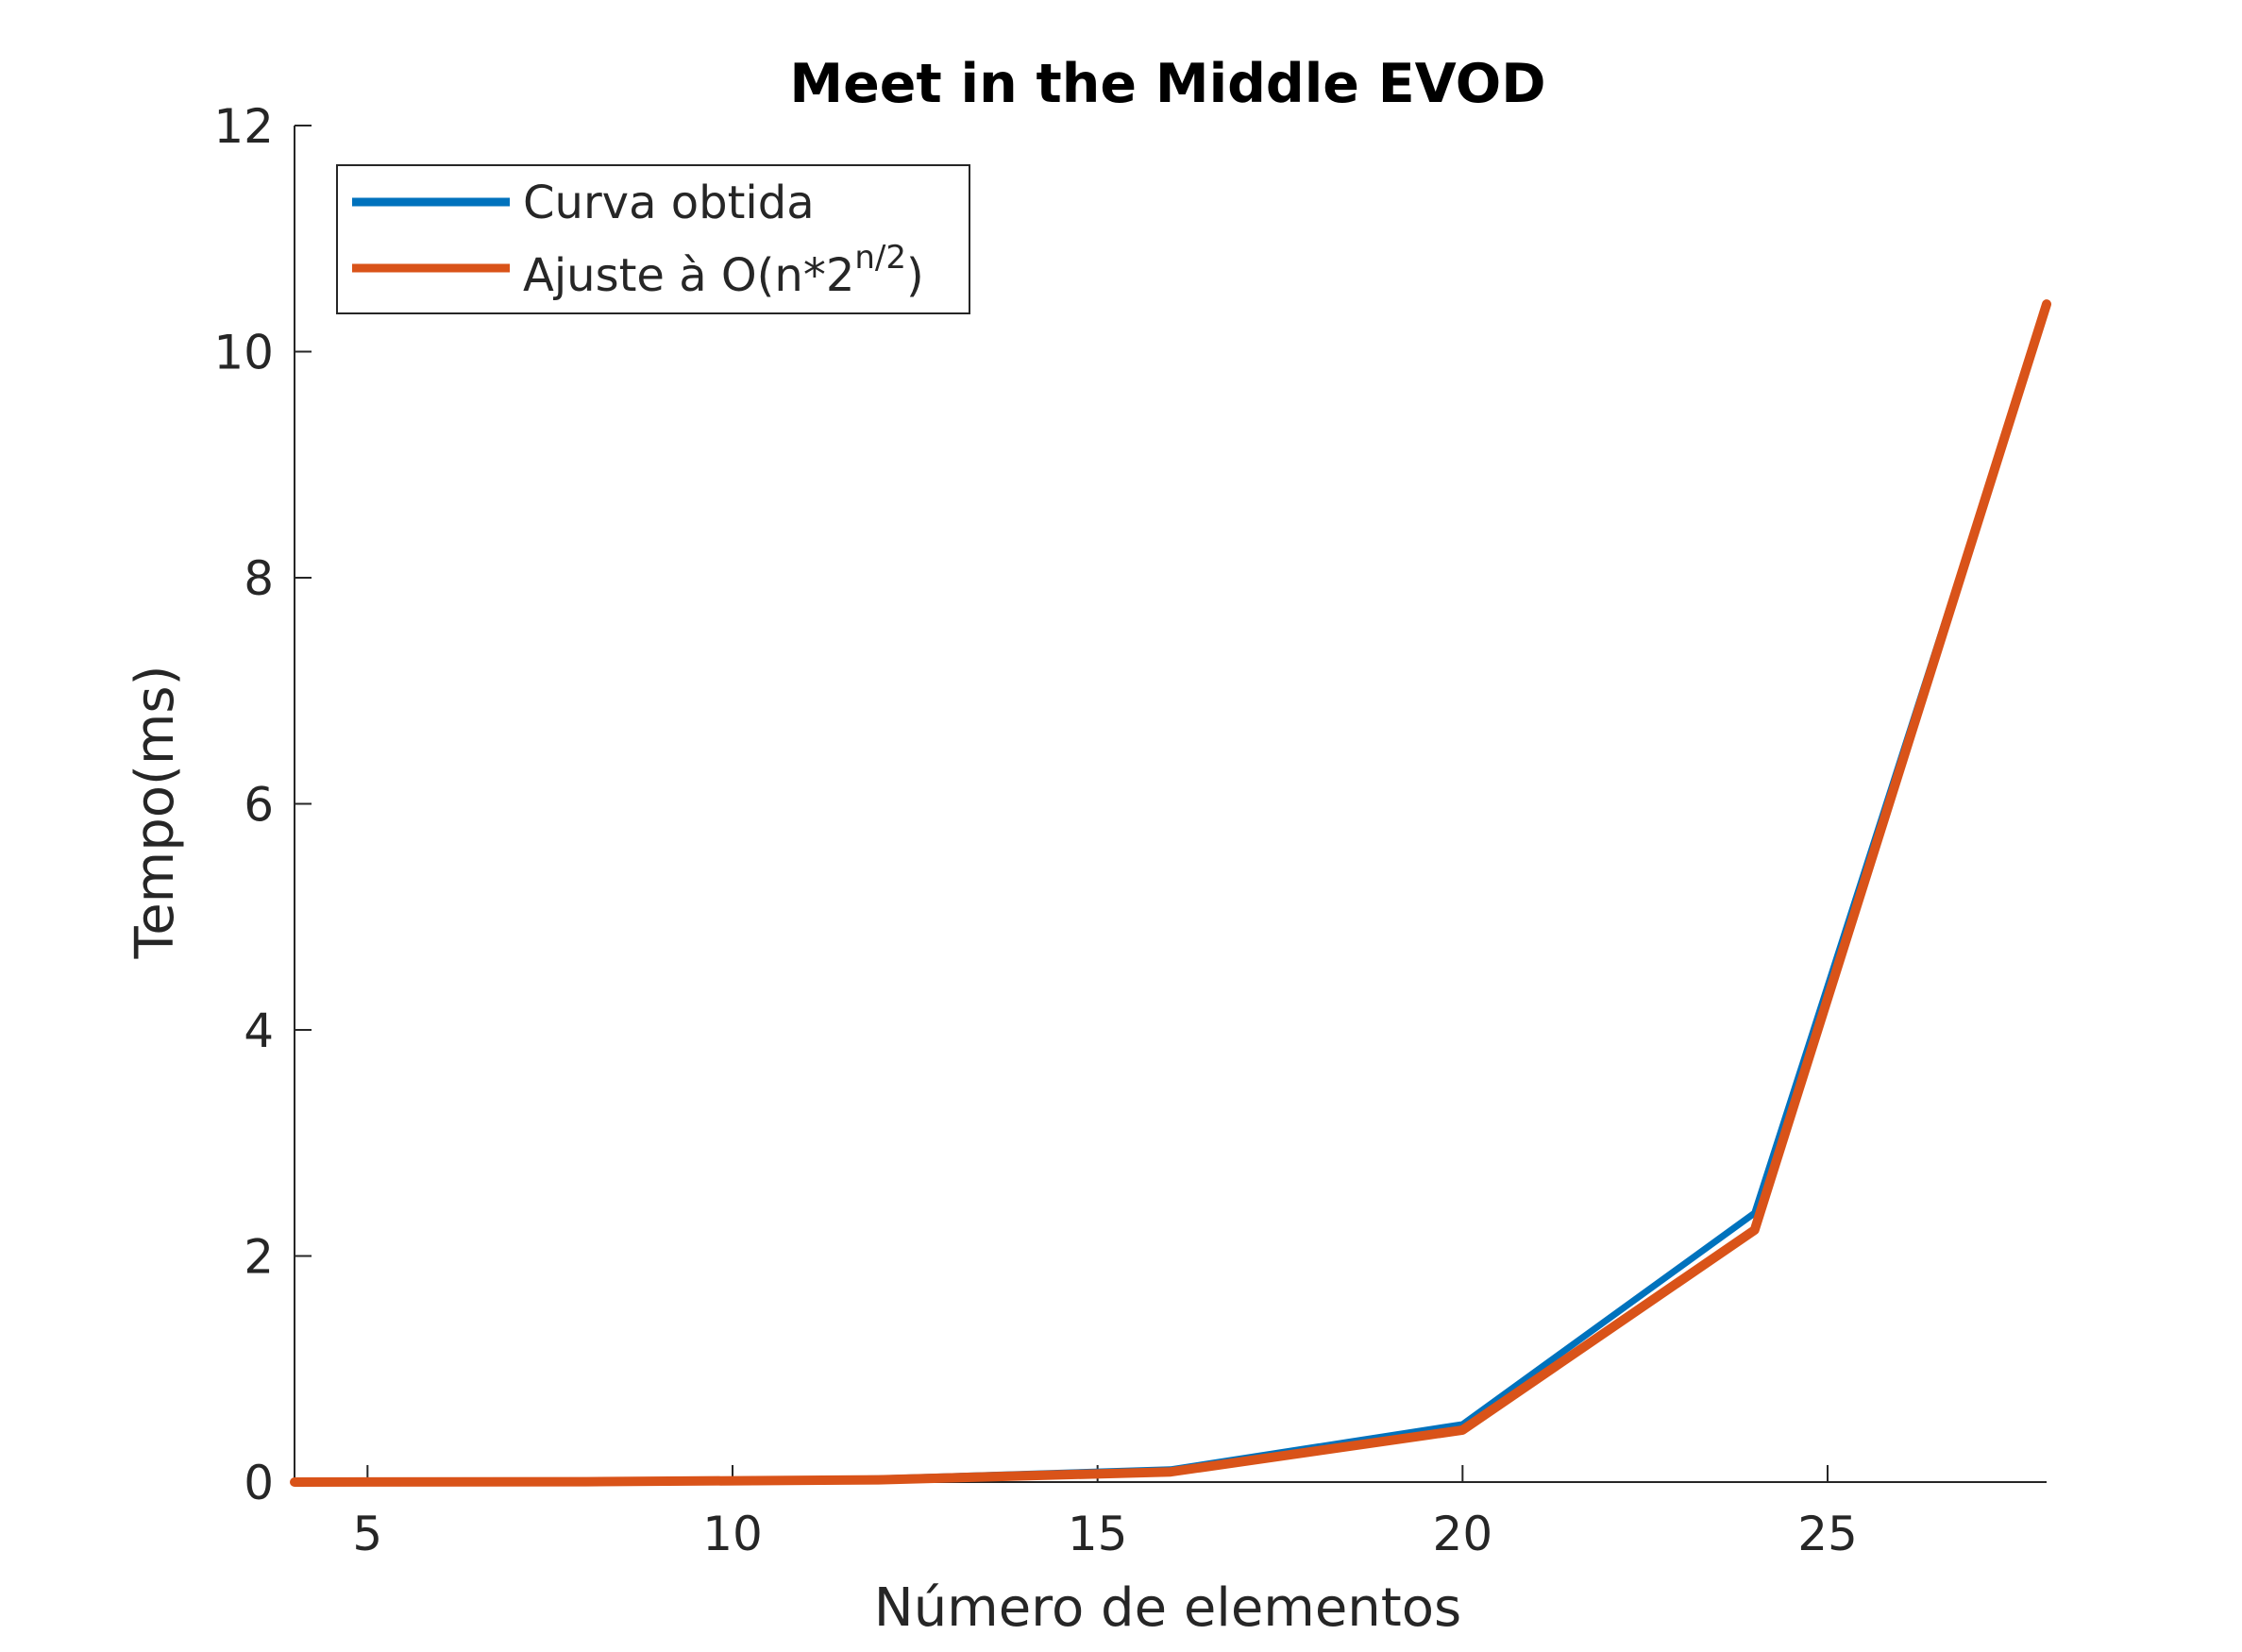 The image size is (2242, 1652). I want to click on y-tick-label: 4, so click(259, 1030).